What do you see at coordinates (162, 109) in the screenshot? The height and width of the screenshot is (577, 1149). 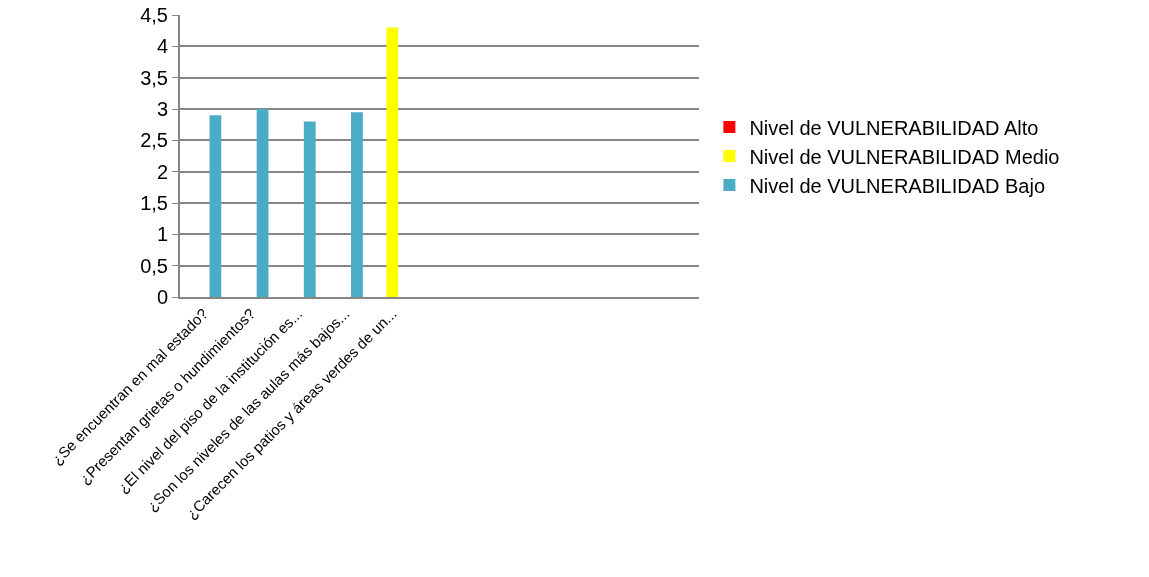 I see `y-tick-label: 3` at bounding box center [162, 109].